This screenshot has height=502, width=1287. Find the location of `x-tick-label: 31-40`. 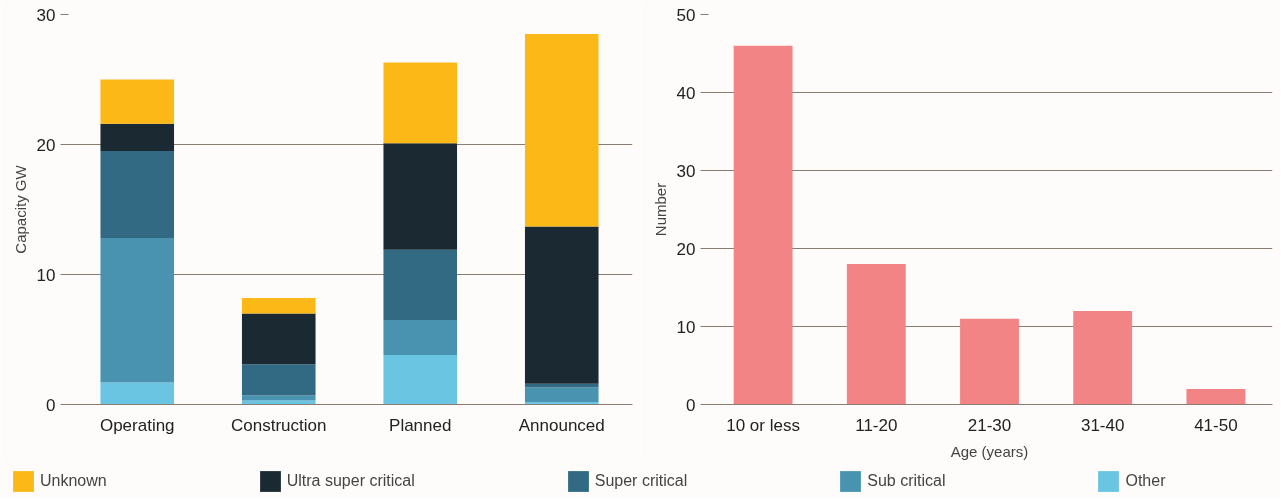

x-tick-label: 31-40 is located at coordinates (1102, 425).